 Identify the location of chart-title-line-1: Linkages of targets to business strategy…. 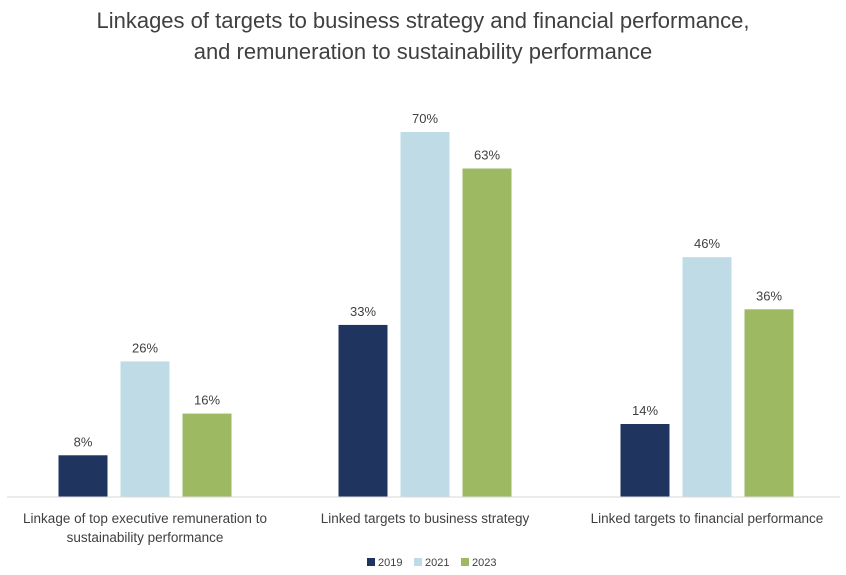
(422, 20).